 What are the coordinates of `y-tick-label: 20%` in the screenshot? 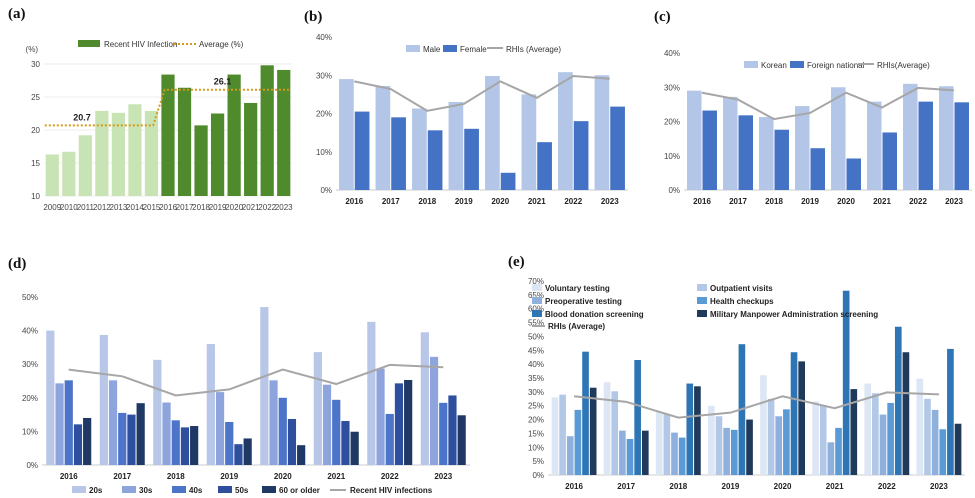 It's located at (30, 398).